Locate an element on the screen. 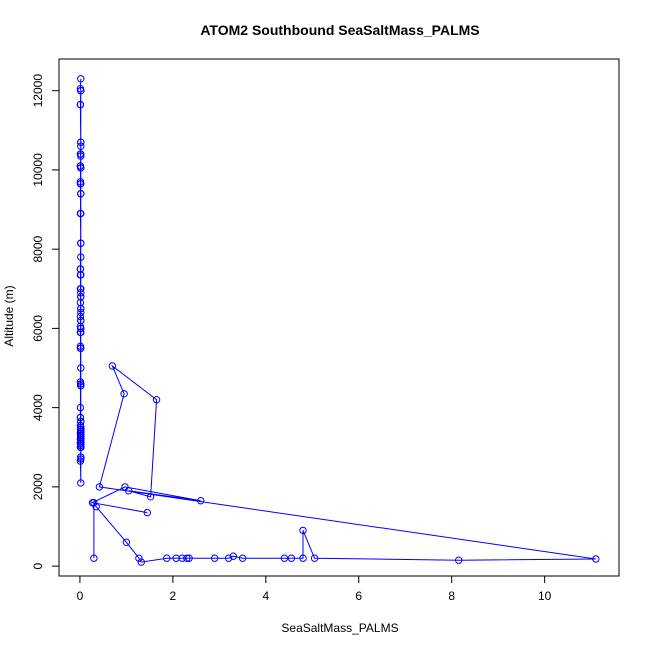 Image resolution: width=650 pixels, height=650 pixels. x-tick-label: 0 is located at coordinates (80, 596).